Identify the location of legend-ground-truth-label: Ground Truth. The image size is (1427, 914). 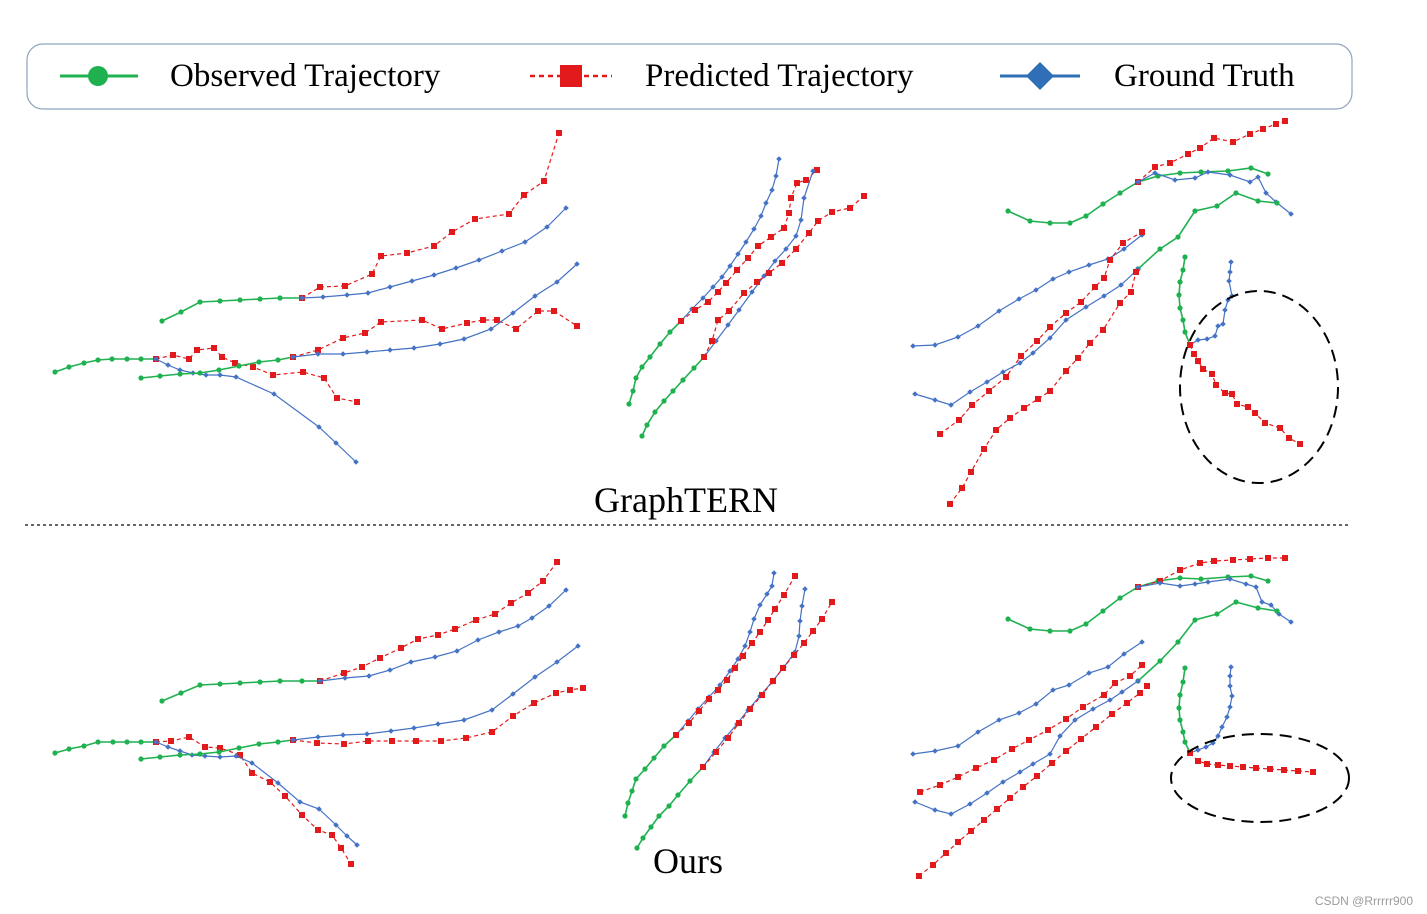
(1204, 76).